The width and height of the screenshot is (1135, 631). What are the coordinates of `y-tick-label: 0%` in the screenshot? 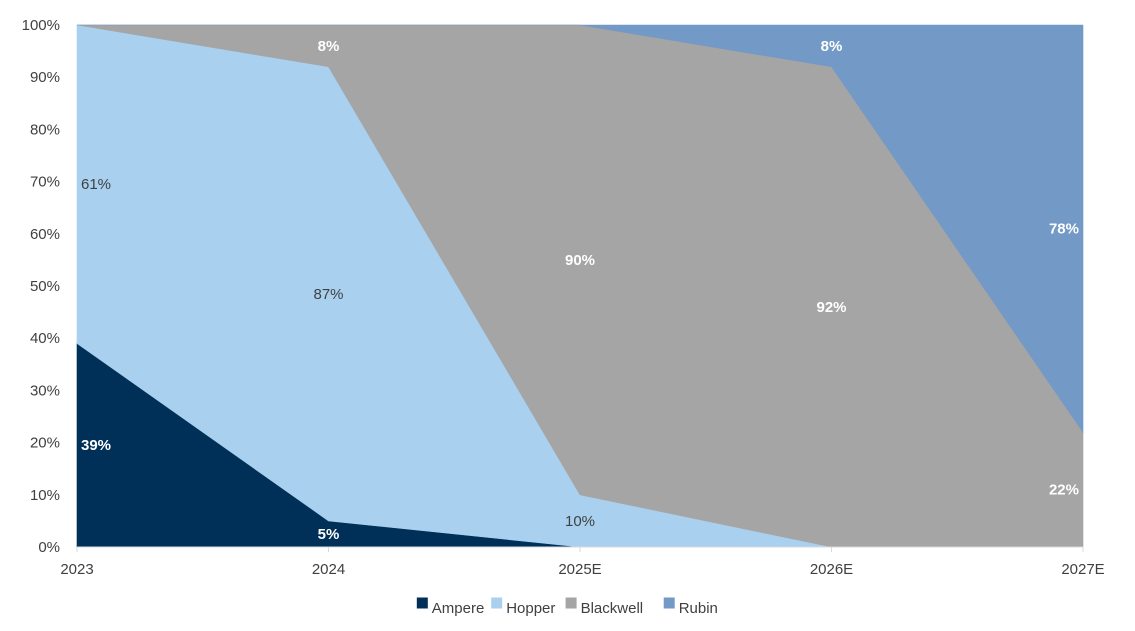 It's located at (49, 547).